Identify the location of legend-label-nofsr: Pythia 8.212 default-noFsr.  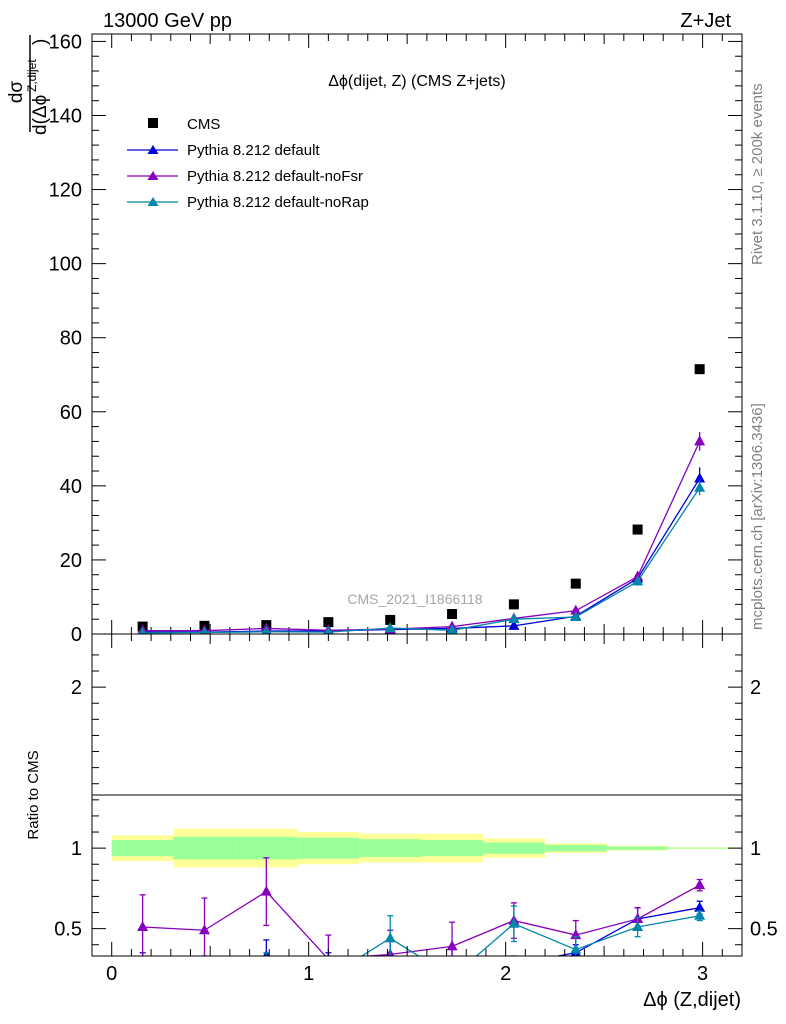
(275, 176).